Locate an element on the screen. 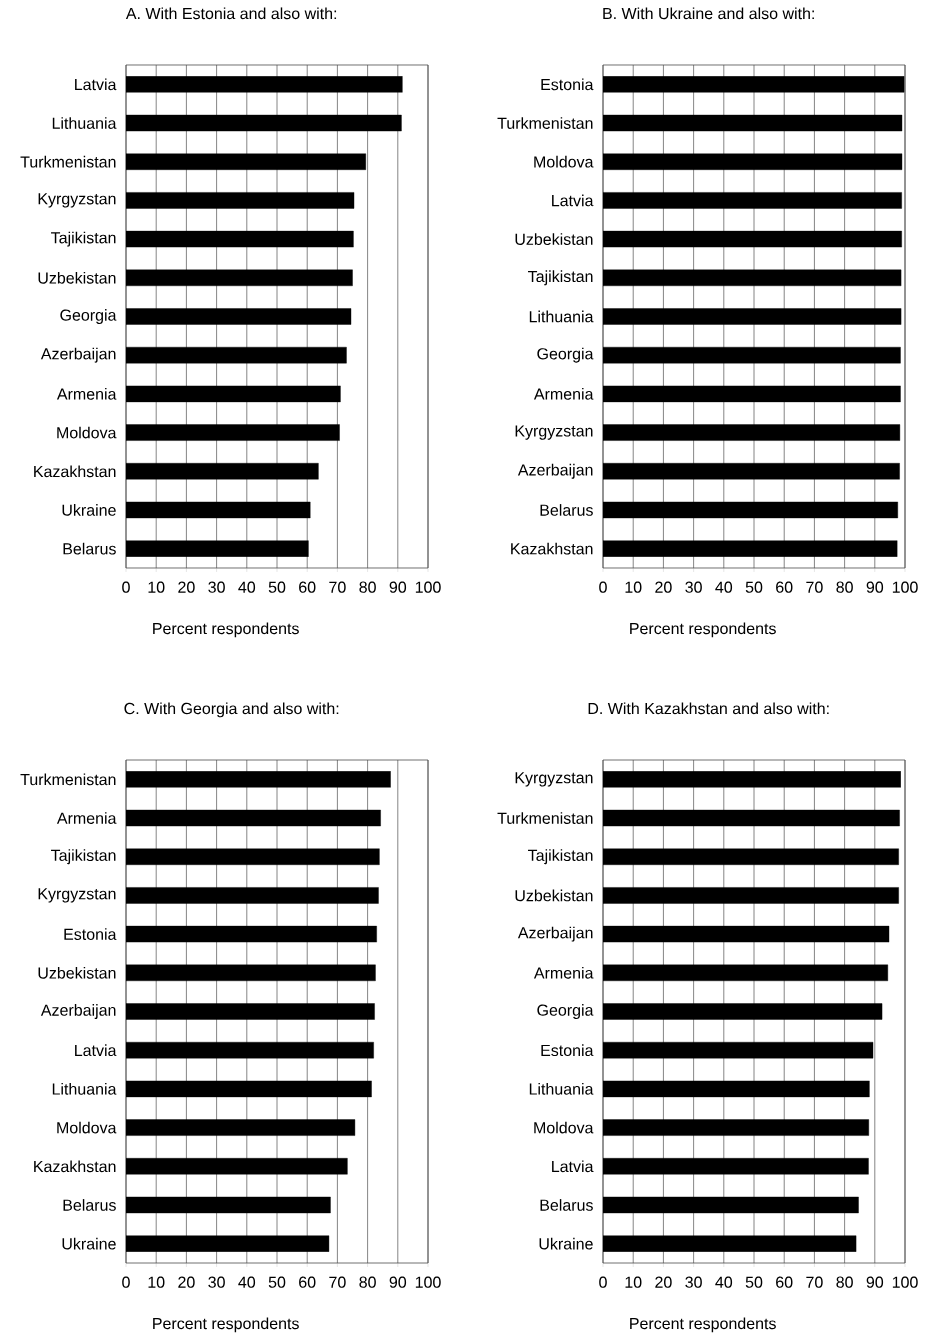  chart-title: B. With Ukraine and also with: is located at coordinates (708, 13).